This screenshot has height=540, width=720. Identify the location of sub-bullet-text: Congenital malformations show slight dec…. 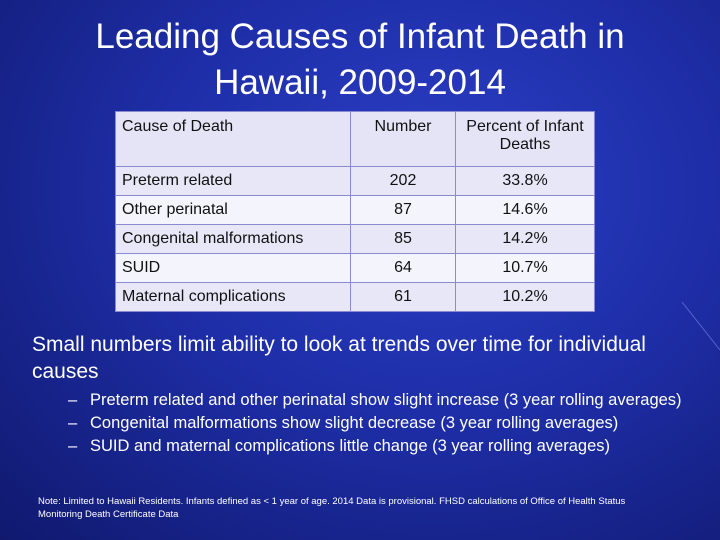
(354, 423).